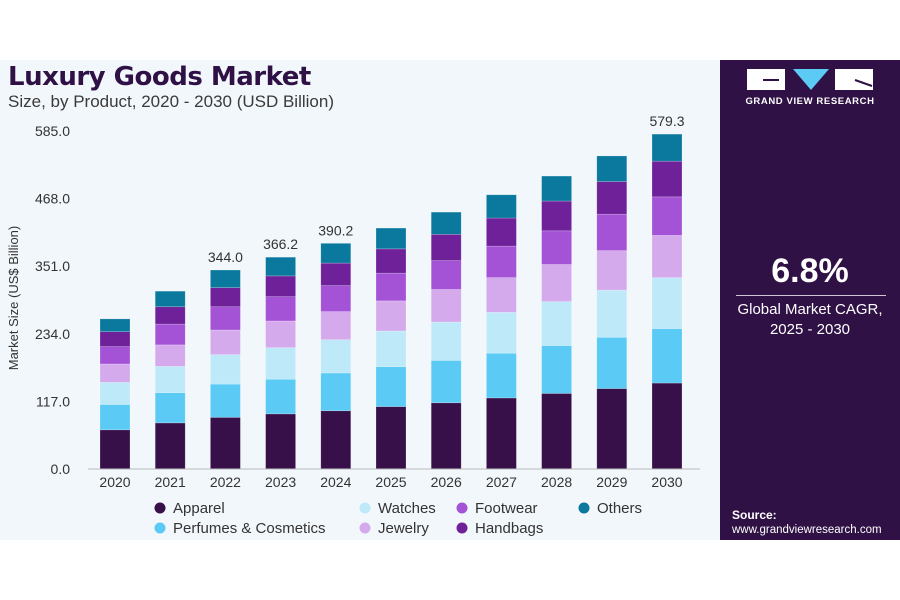  Describe the element at coordinates (280, 334) in the screenshot. I see `bar-segment-jewelry-2023` at that location.